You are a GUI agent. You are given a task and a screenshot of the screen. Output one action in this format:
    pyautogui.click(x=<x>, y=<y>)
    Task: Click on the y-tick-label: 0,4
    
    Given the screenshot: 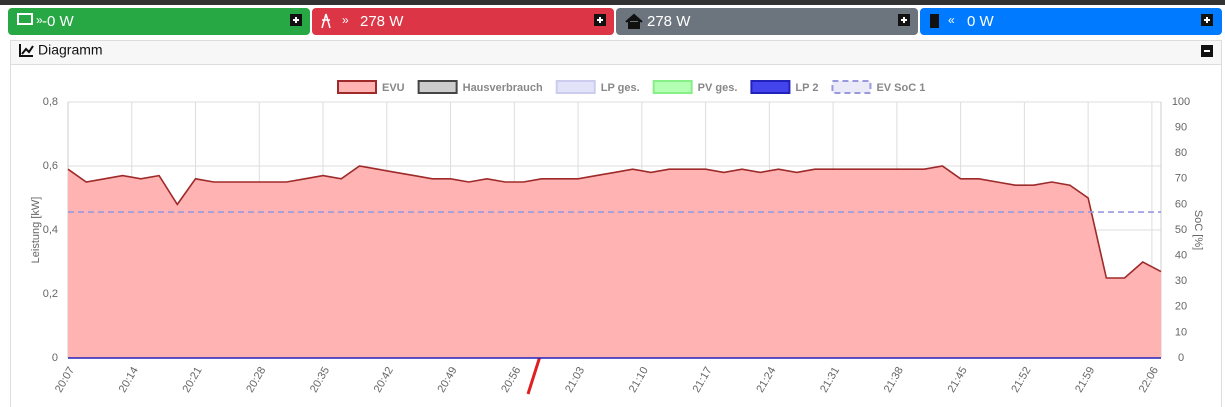 What is the action you would take?
    pyautogui.click(x=50, y=230)
    